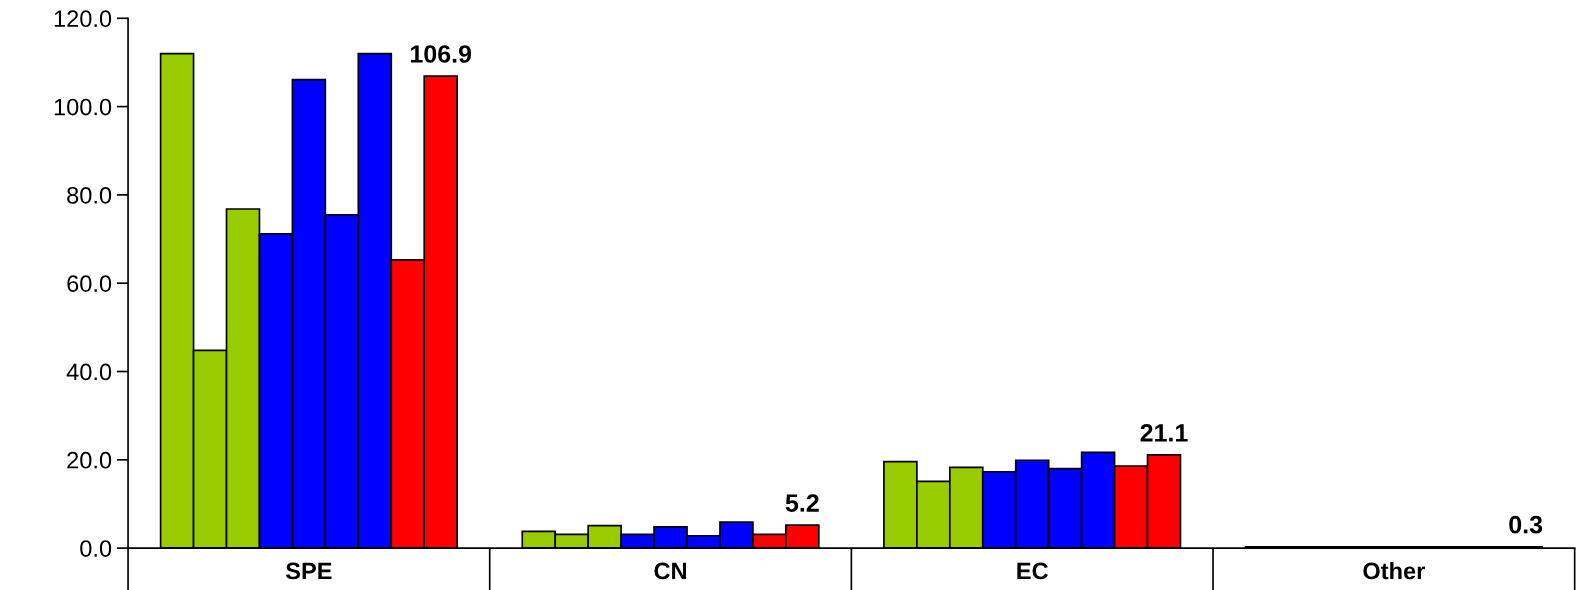 This screenshot has height=590, width=1581. Describe the element at coordinates (1032, 571) in the screenshot. I see `x-tick-label: EC` at that location.